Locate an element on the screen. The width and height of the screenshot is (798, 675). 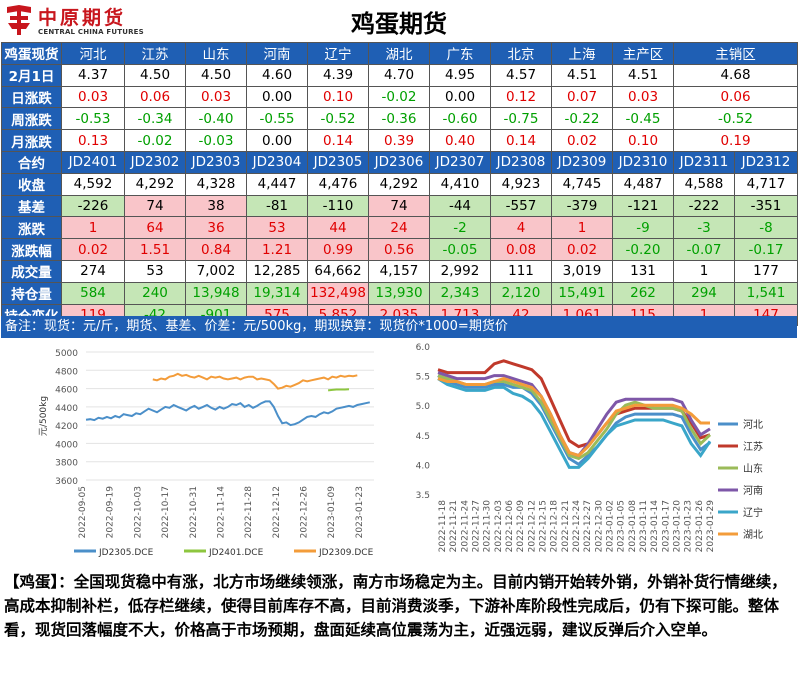
table-cell: -8 is located at coordinates (766, 228).